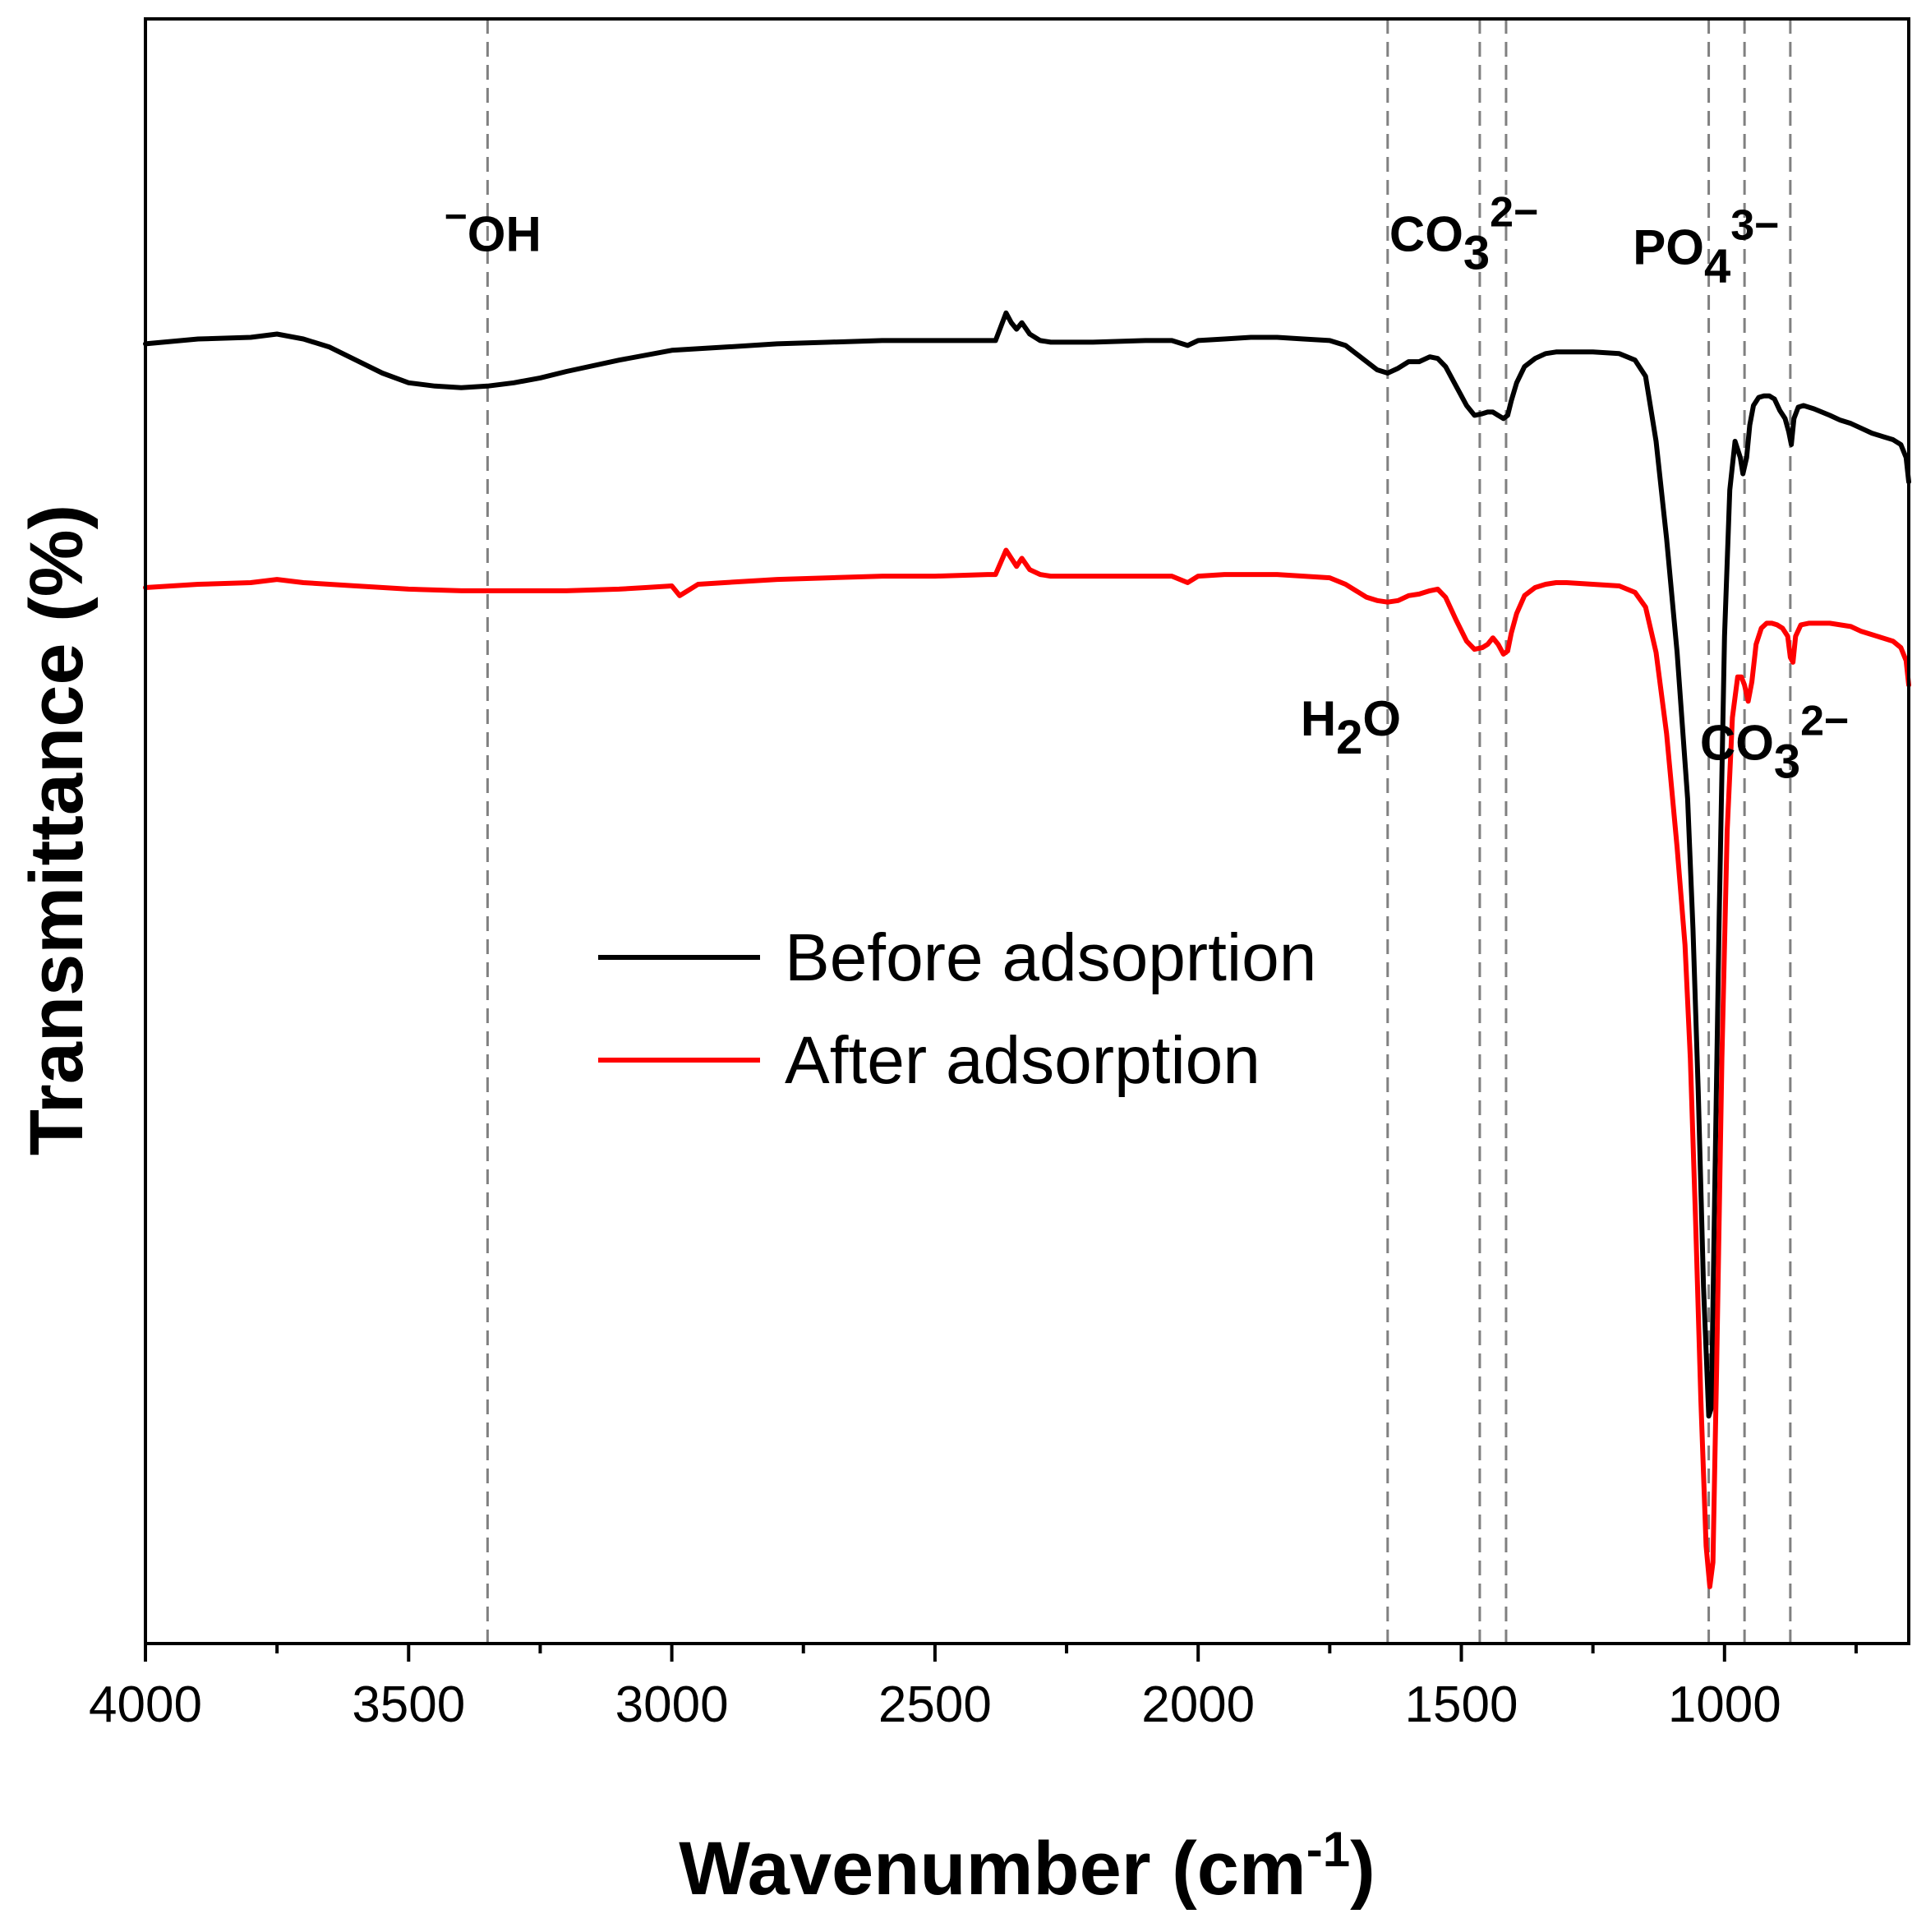  Describe the element at coordinates (57, 830) in the screenshot. I see `y-axis-title: Transmittance (%)` at that location.